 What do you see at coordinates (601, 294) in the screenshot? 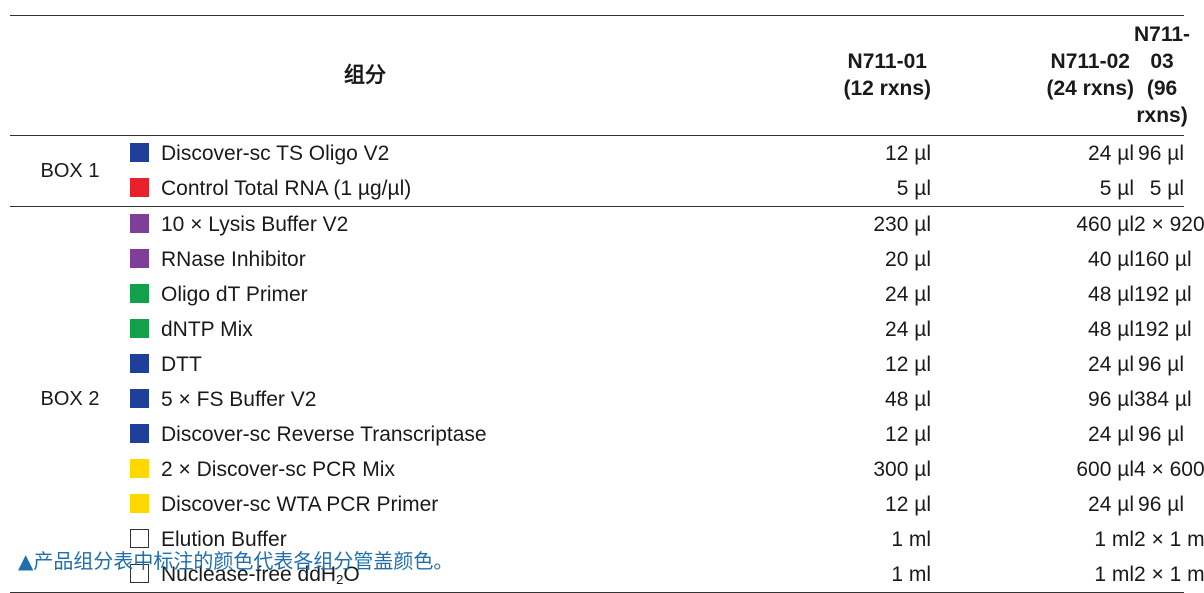
I see `table-row: Oligo dT Primer 24 µl 48 µl 192 µl` at bounding box center [601, 294].